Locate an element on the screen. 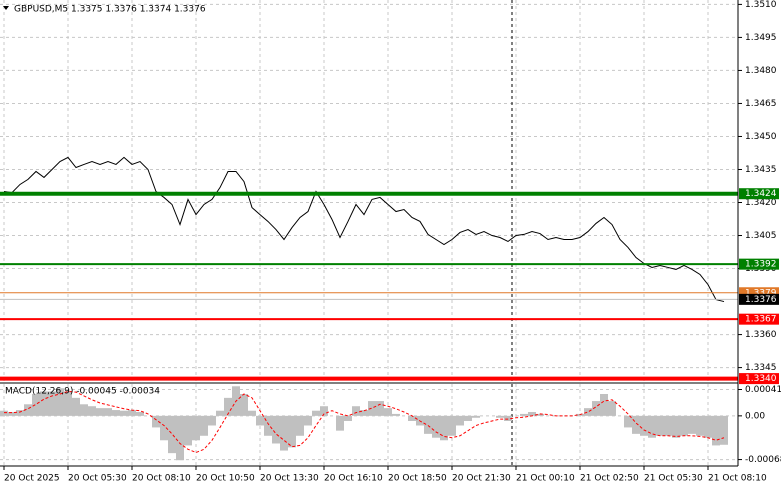  level-label: 1.3340 is located at coordinates (761, 379).